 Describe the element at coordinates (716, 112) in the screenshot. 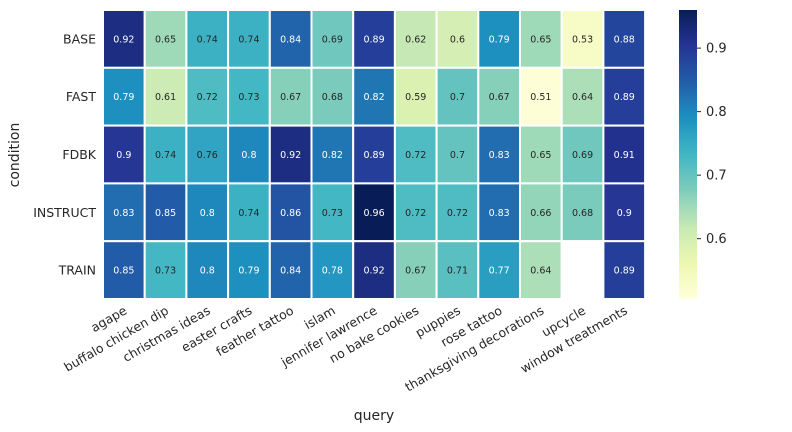

I see `colorbar-tick-label: 0.8` at that location.